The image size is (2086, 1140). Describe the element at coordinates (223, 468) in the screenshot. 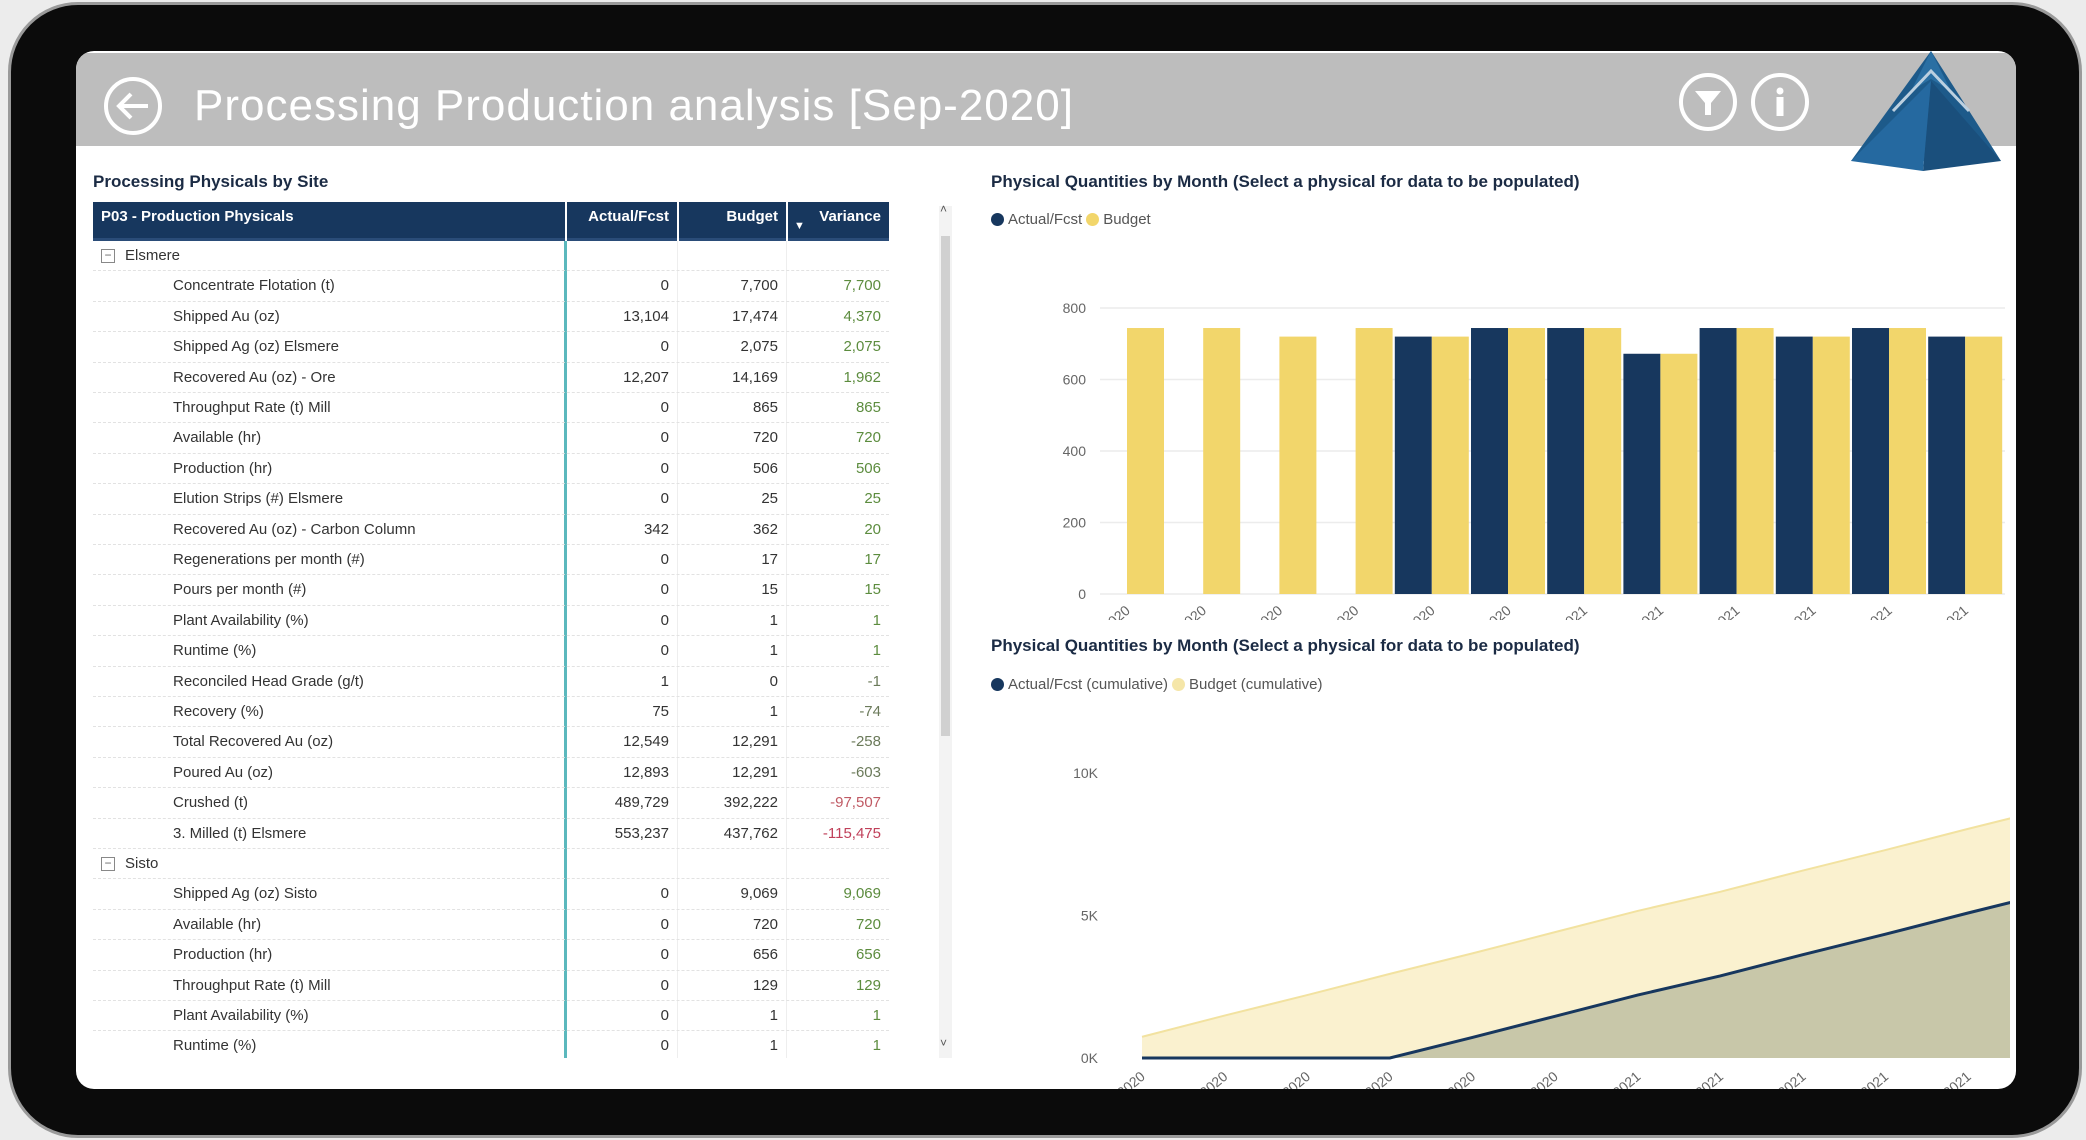

I see `row-label: Production (hr)` at that location.